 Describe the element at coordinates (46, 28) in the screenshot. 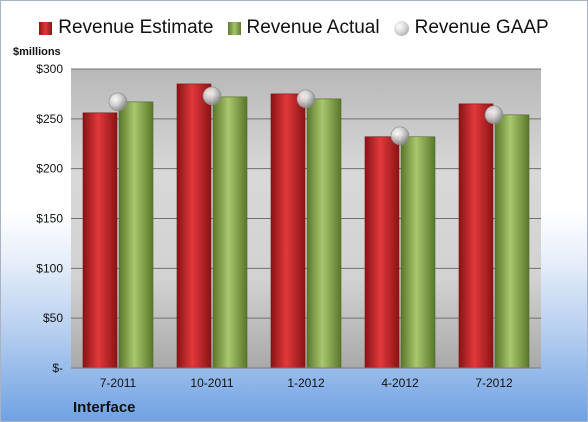

I see `legend-swatch-estimate` at that location.